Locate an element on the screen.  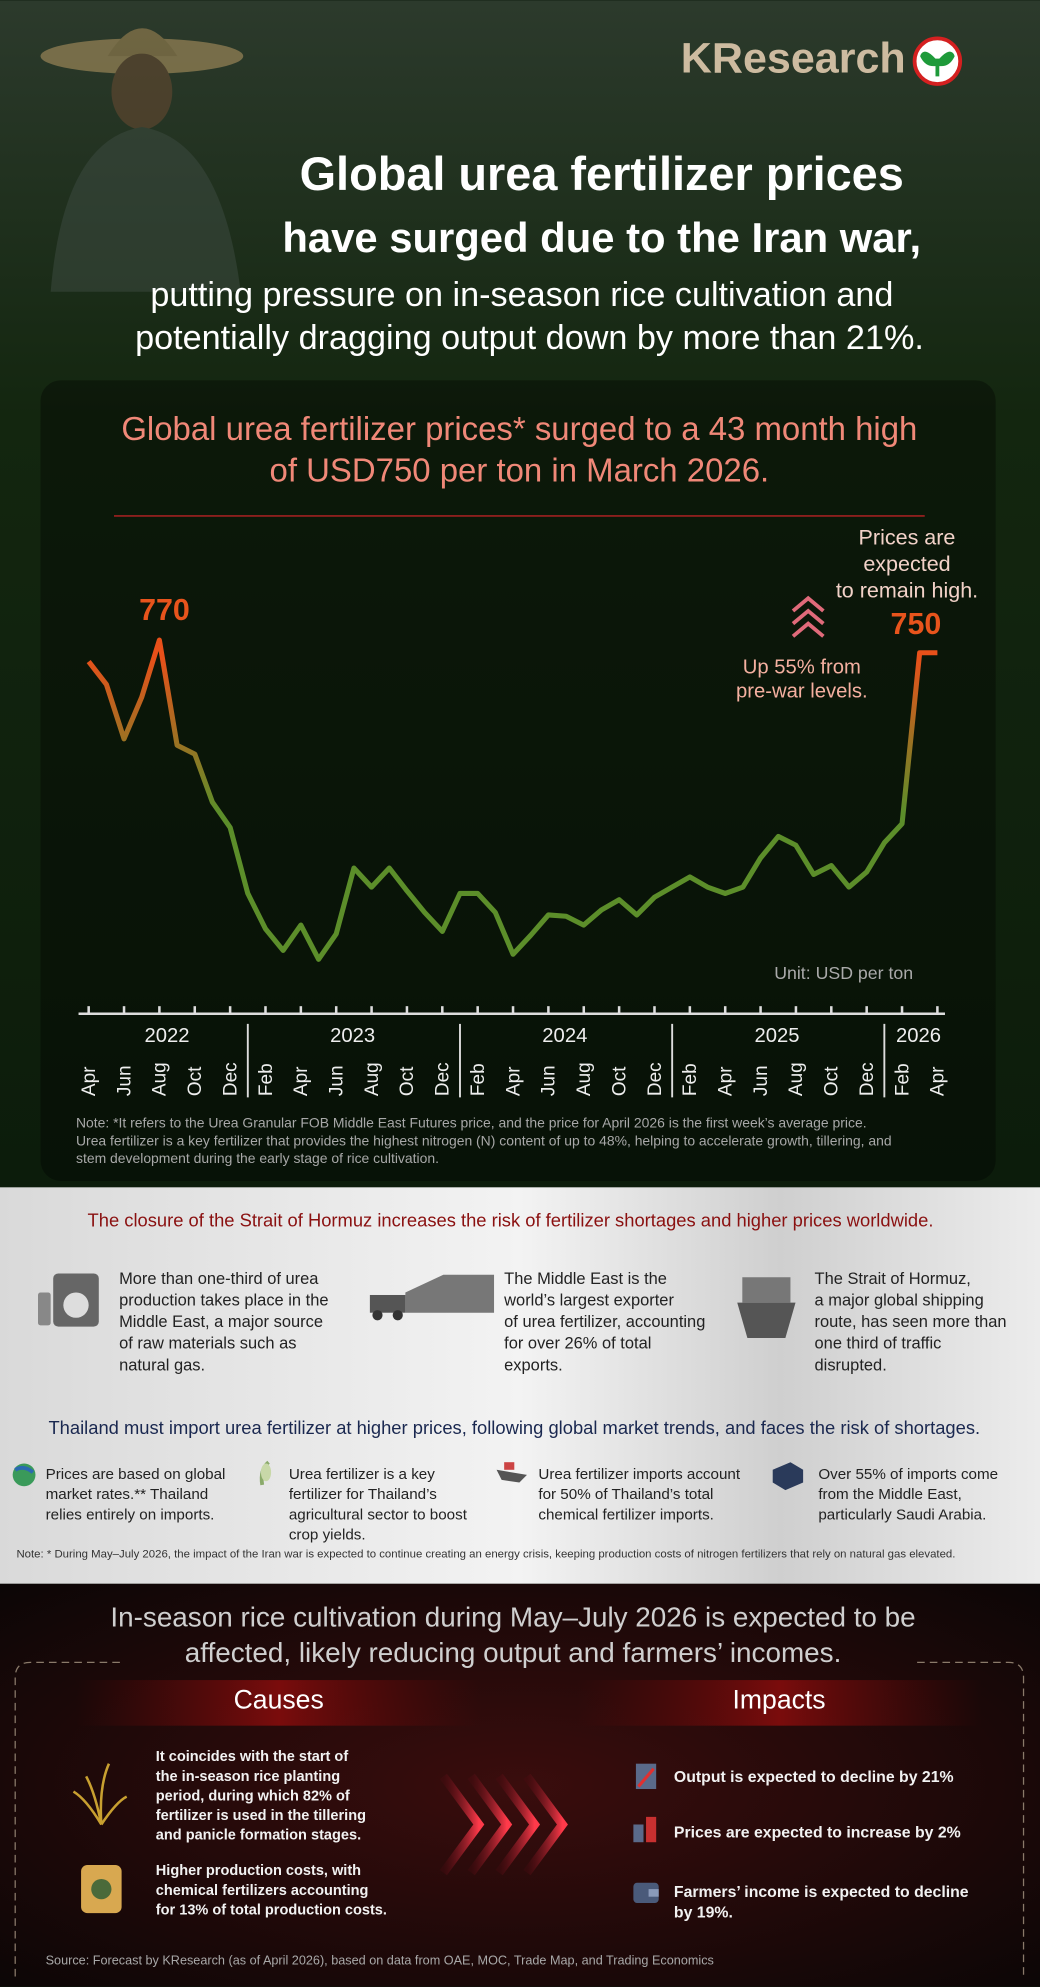
cause-text: Higher production costs, with is located at coordinates (258, 1871).